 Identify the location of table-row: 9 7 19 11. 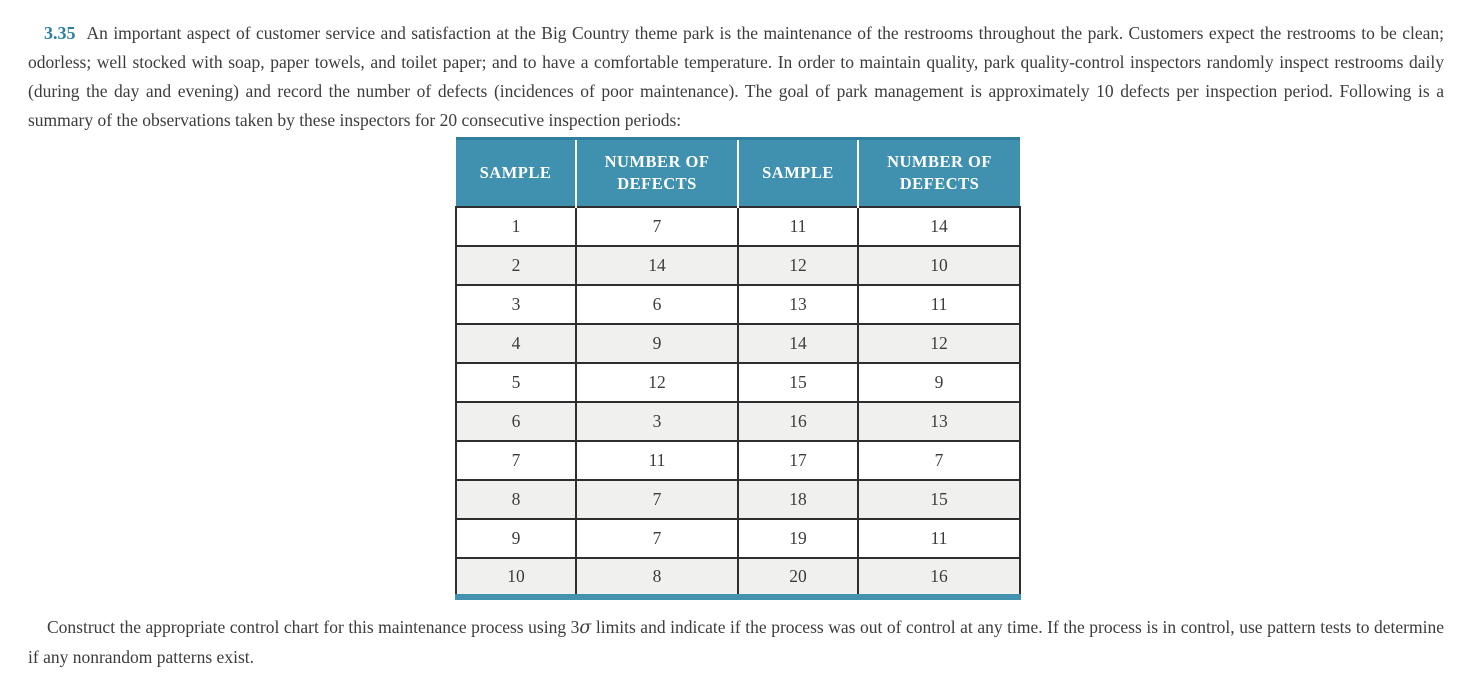
(738, 538).